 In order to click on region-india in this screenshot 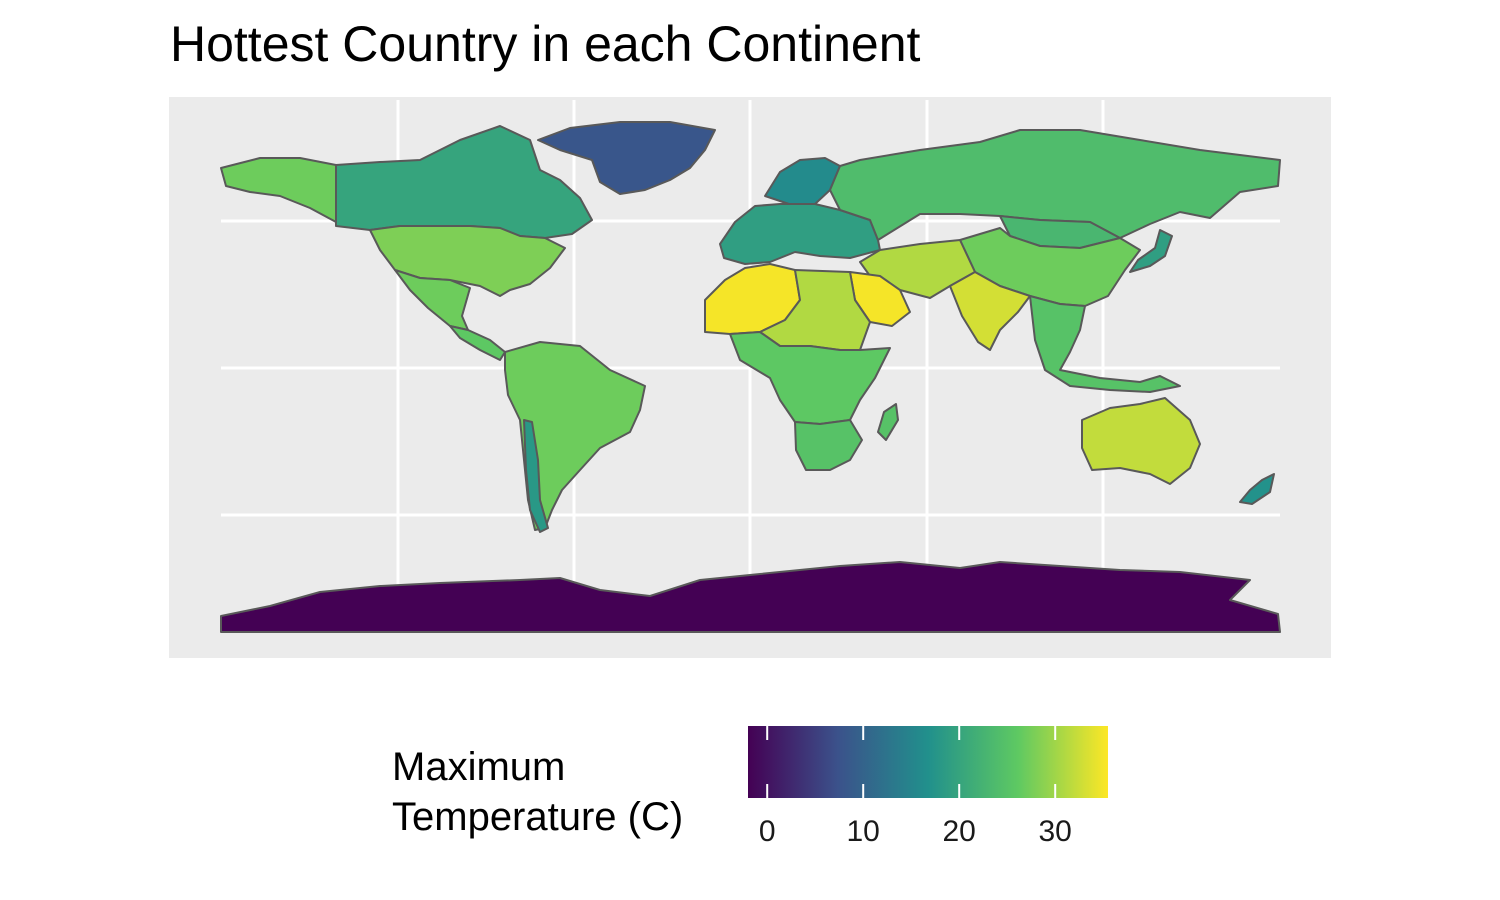, I will do `click(990, 311)`.